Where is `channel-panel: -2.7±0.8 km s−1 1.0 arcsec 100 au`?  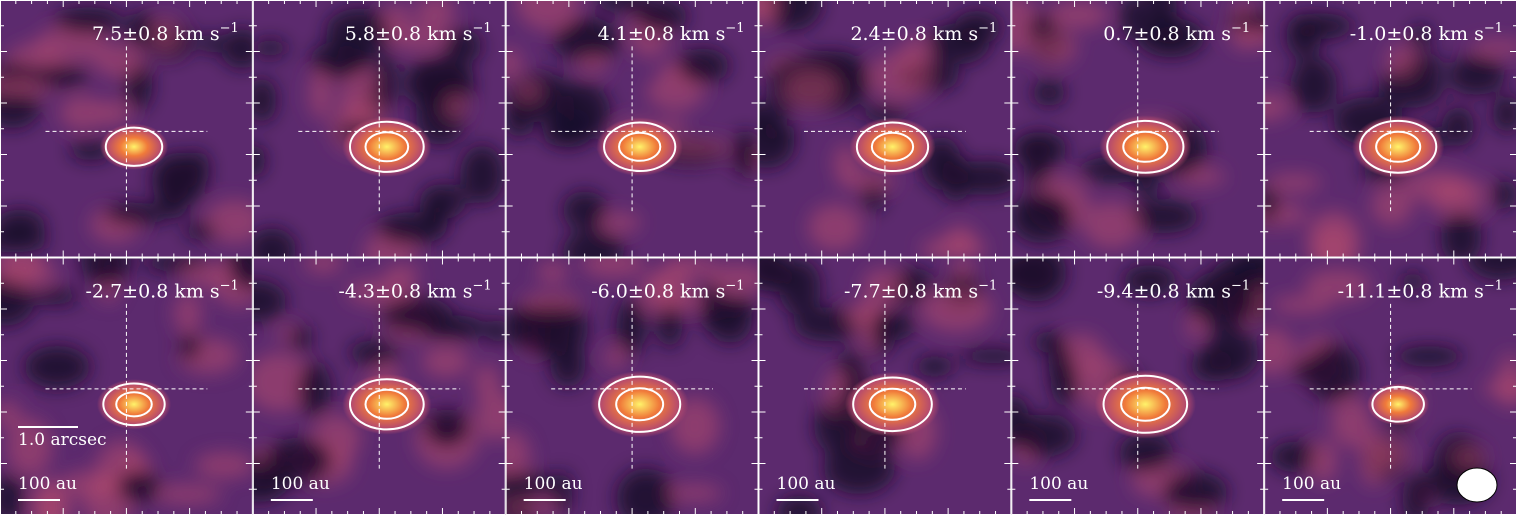
channel-panel: -2.7±0.8 km s−1 1.0 arcsec 100 au is located at coordinates (126, 386).